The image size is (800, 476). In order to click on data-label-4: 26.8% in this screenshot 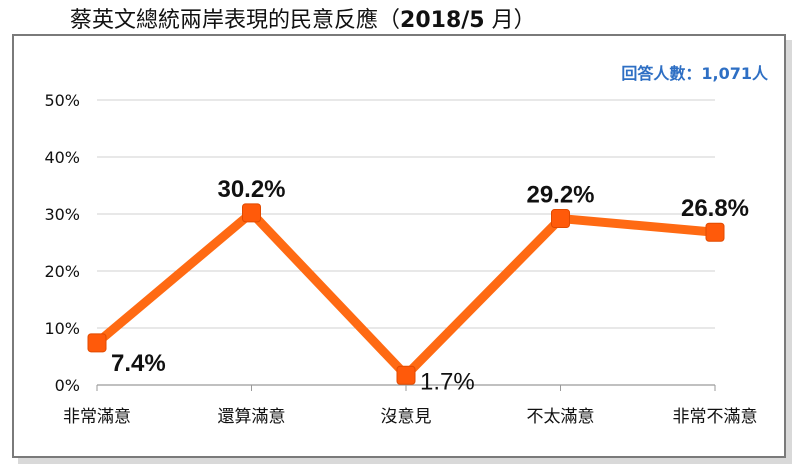, I will do `click(715, 208)`.